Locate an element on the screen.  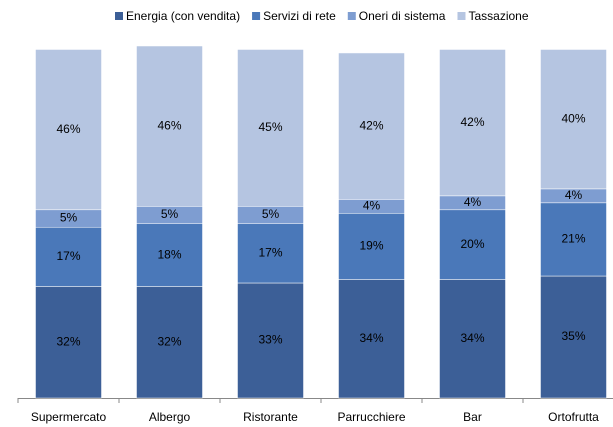
data-label: 19% is located at coordinates (371, 246).